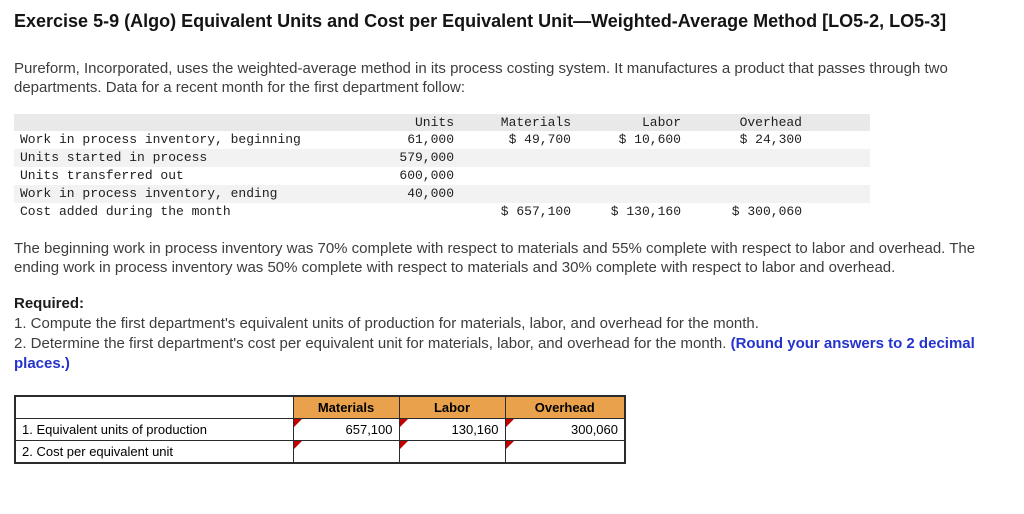  I want to click on data-table-header-row: Units Materials Labor Overhead, so click(442, 122).